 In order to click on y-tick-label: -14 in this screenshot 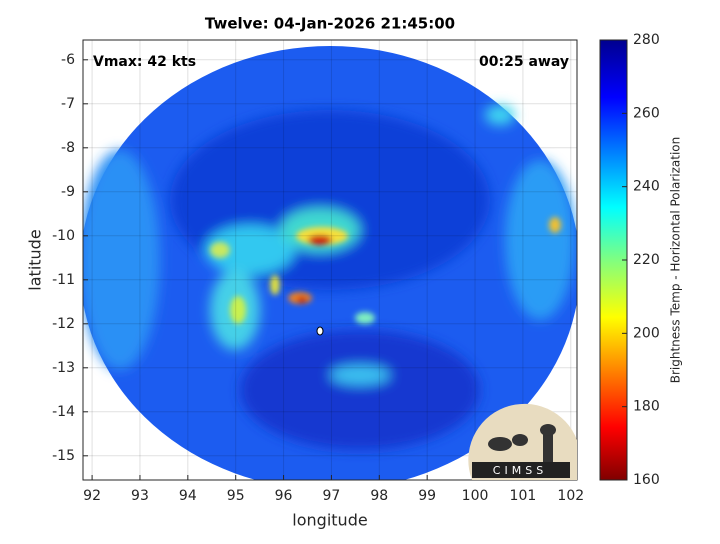, I will do `click(63, 412)`.